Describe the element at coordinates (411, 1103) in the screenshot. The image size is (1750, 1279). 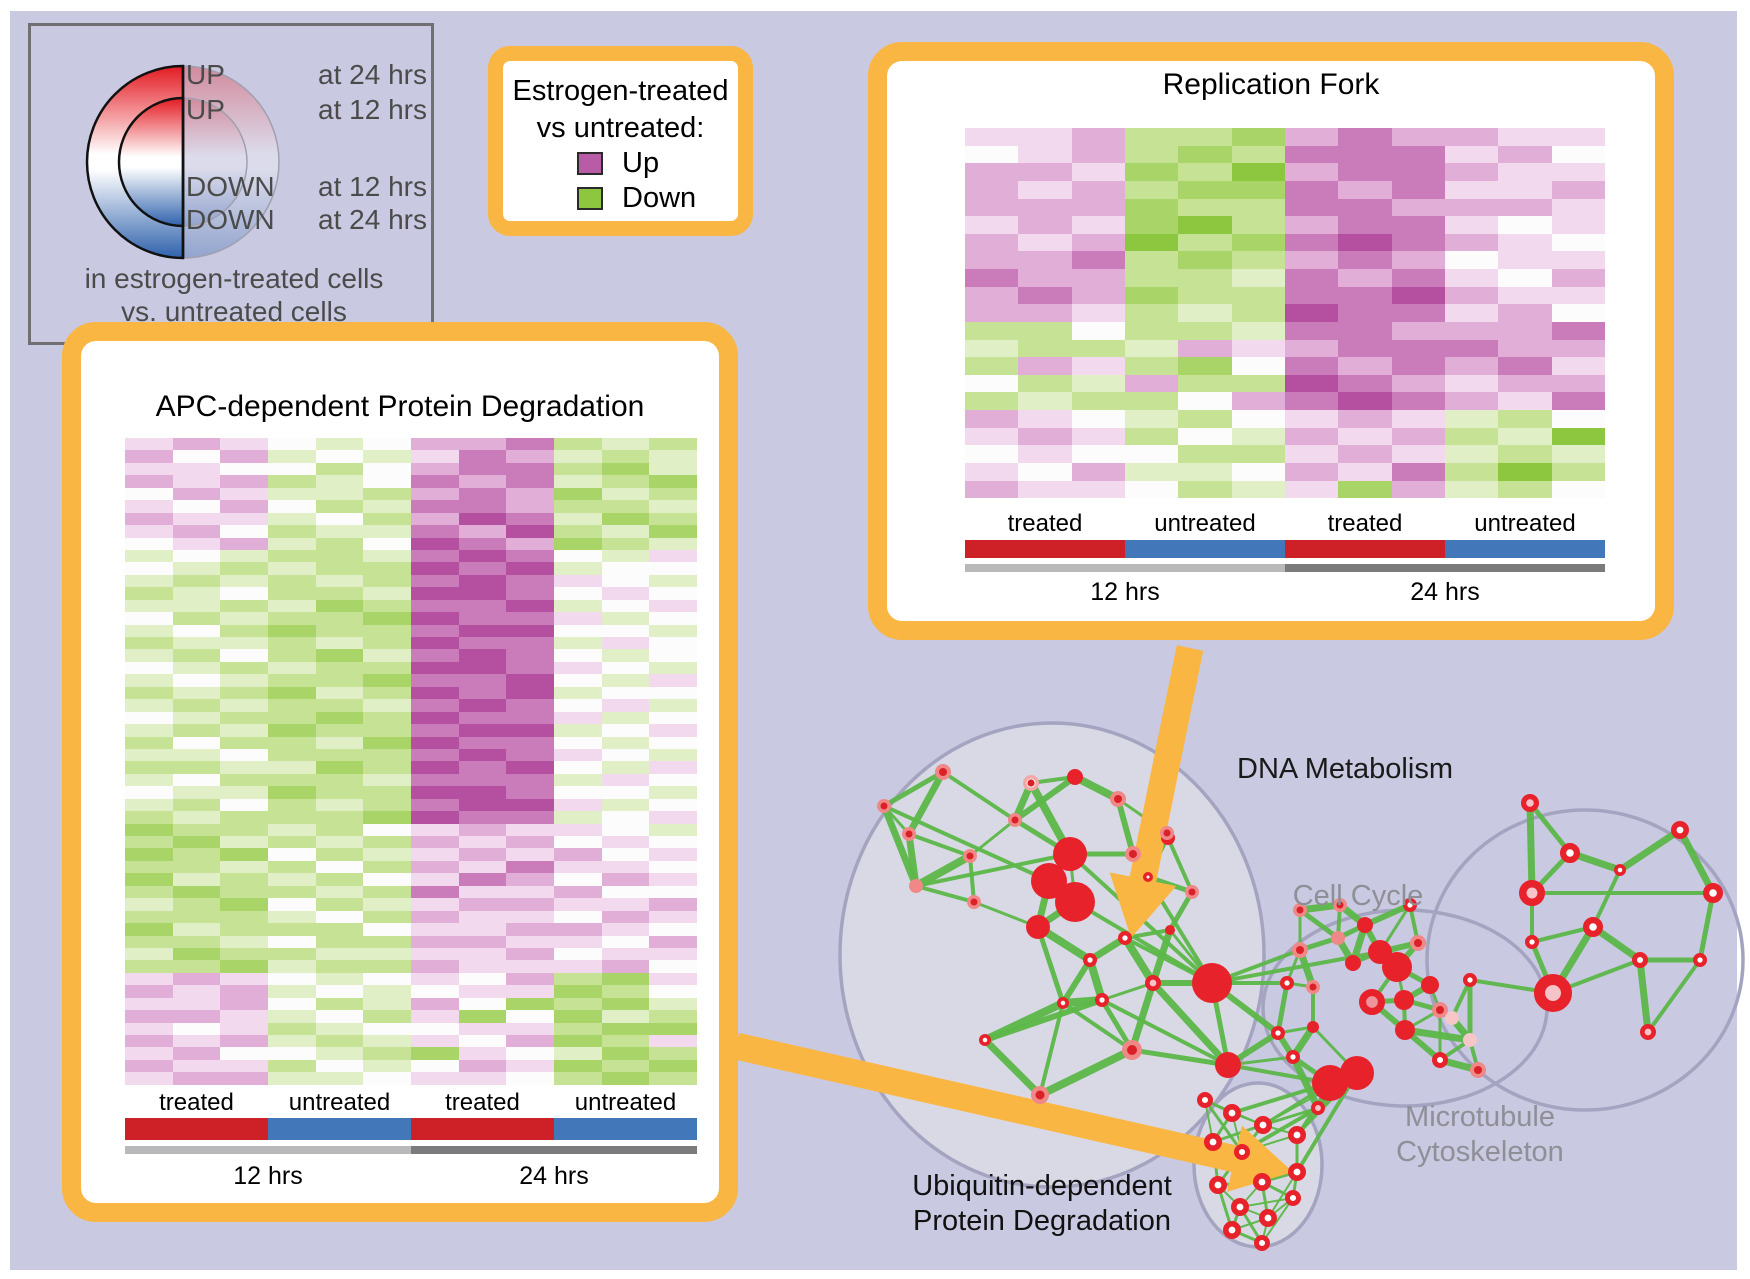
I see `apc-group-labels: treated untreated treated untreated` at that location.